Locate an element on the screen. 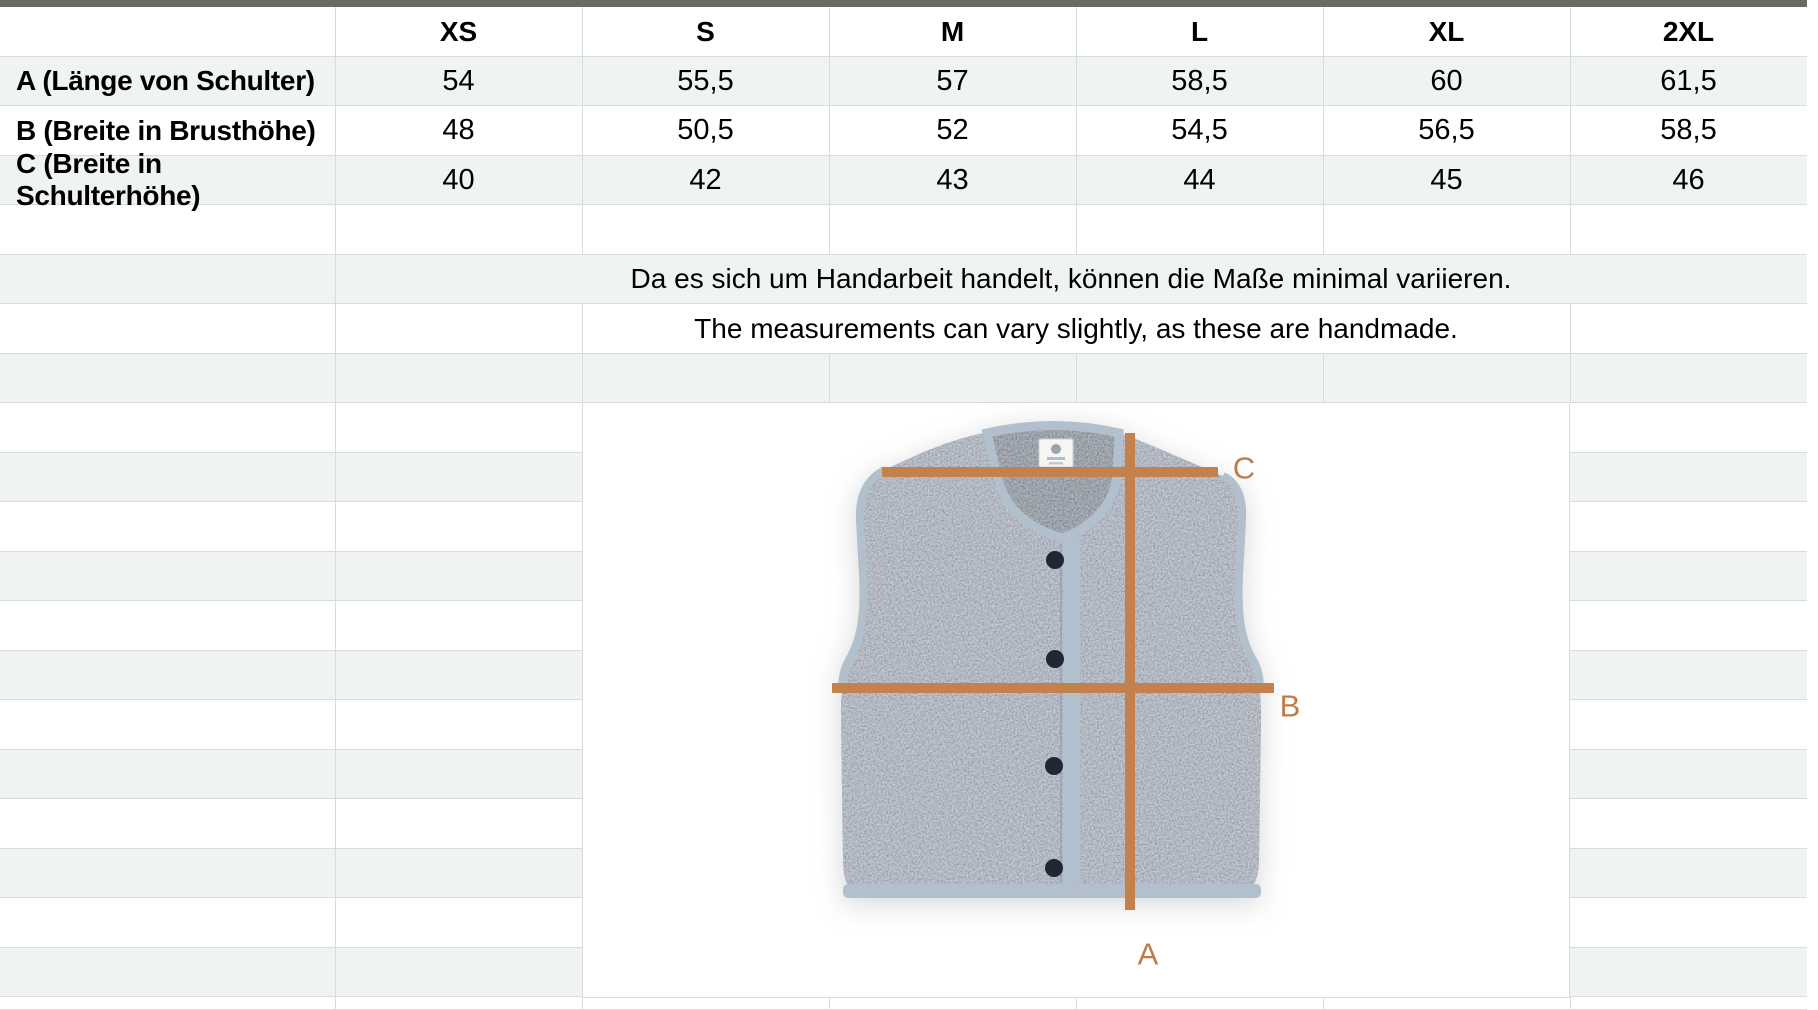 This screenshot has width=1818, height=1010. measurement-value-cell: 55,5 is located at coordinates (705, 80).